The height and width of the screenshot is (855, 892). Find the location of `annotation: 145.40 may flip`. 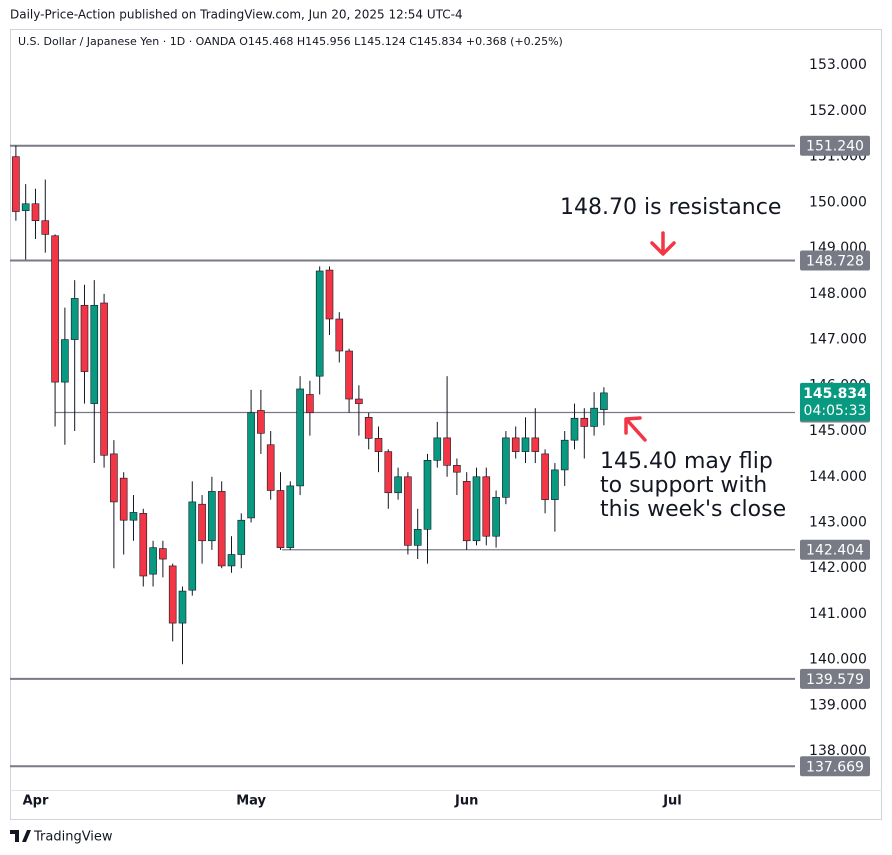

annotation: 145.40 may flip is located at coordinates (686, 461).